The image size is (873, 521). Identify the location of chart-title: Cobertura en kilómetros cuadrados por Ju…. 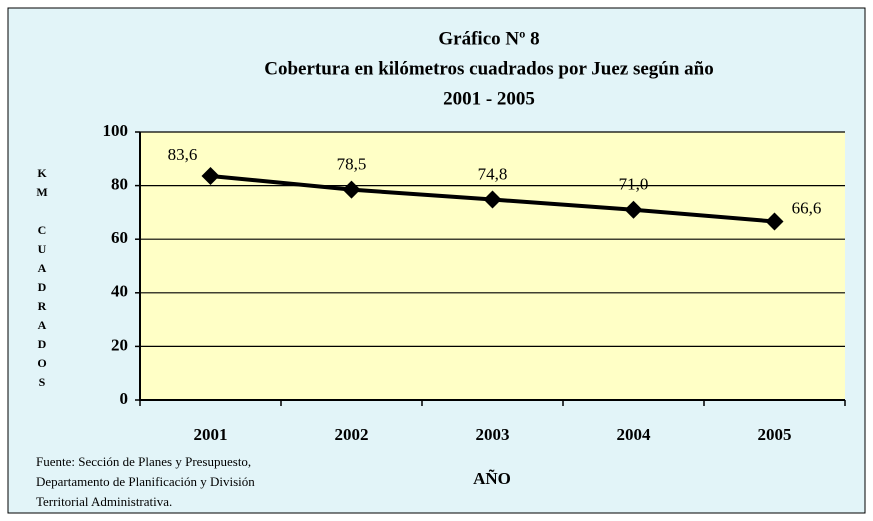
(489, 68).